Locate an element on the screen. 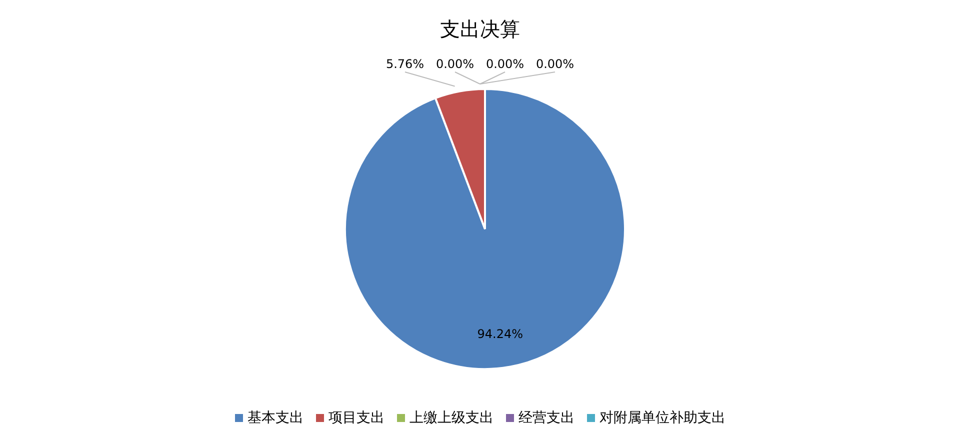  legend-label: 经营支出 is located at coordinates (546, 418).